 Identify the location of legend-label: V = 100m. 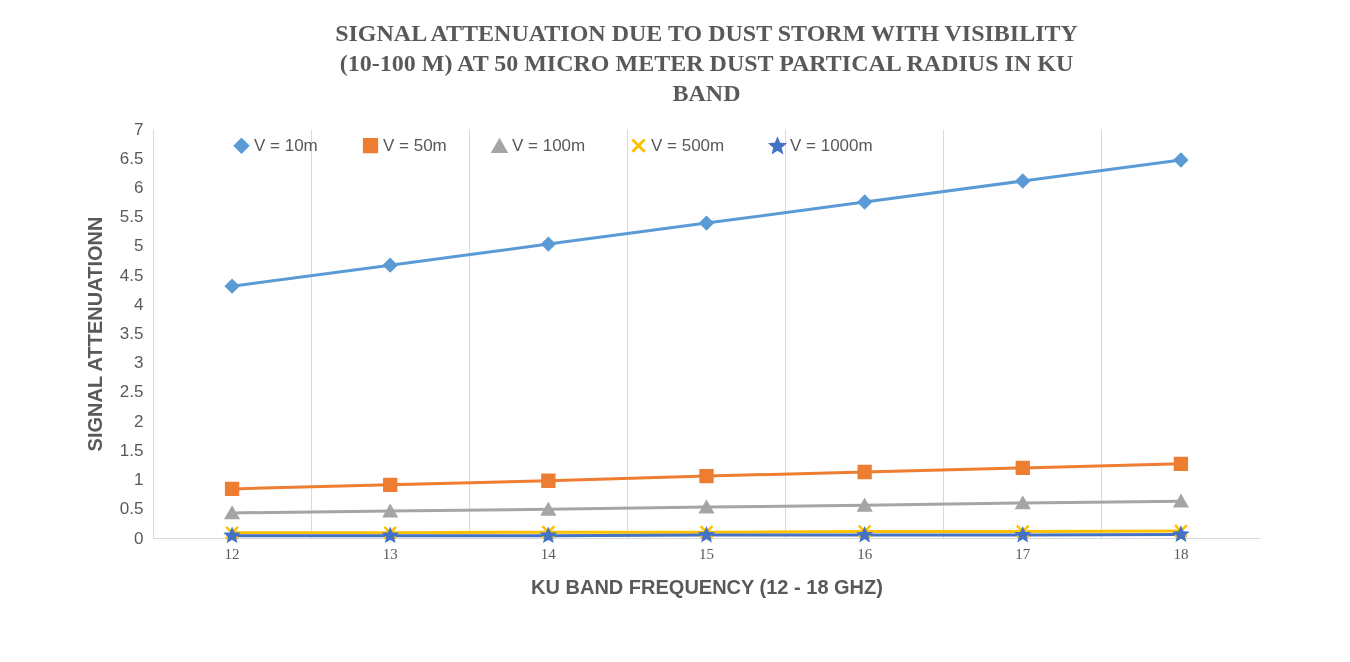
(549, 146).